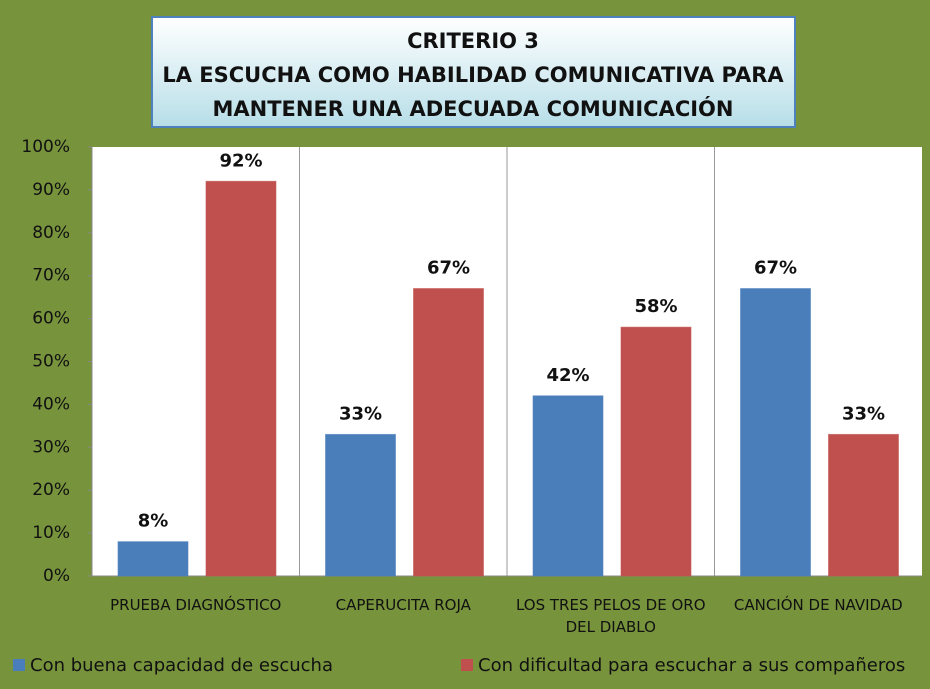 The height and width of the screenshot is (689, 930). I want to click on x-tick-label: CANCIÓN DE NAVIDAD, so click(818, 605).